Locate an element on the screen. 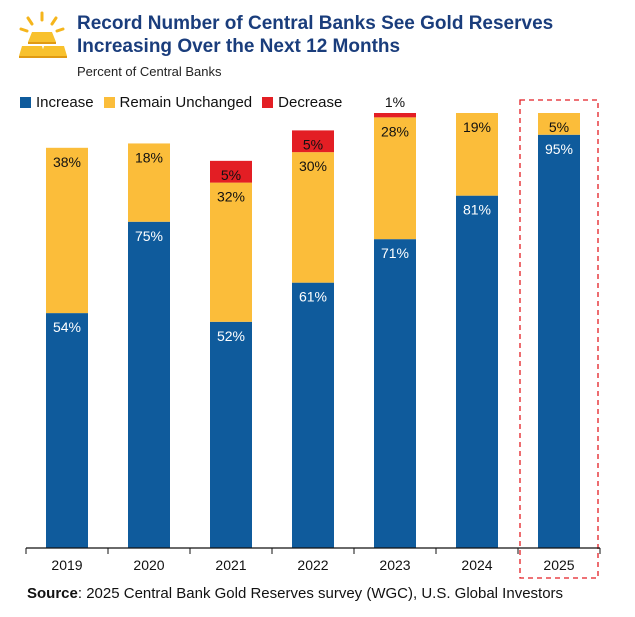 The image size is (635, 617). bar-remain-unchanged-2020 is located at coordinates (149, 182).